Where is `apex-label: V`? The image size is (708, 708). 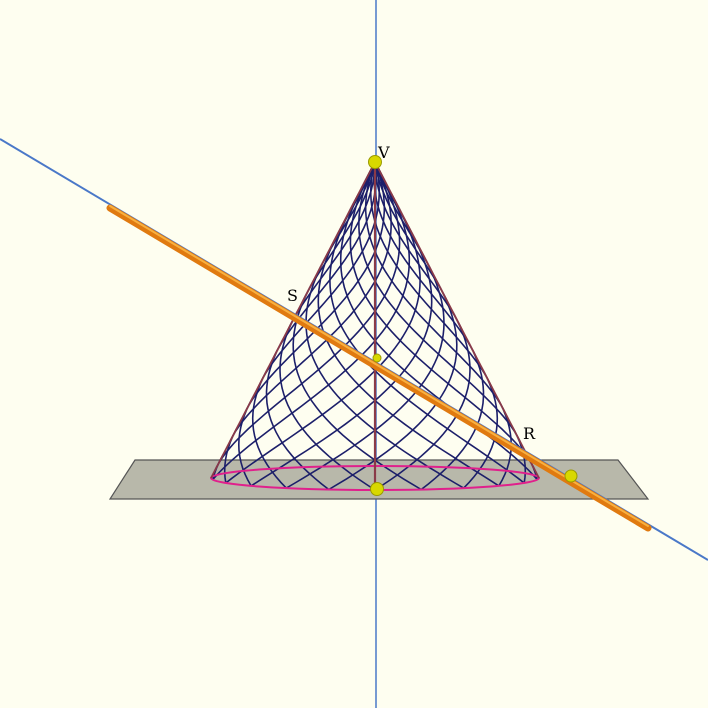
apex-label: V is located at coordinates (383, 152).